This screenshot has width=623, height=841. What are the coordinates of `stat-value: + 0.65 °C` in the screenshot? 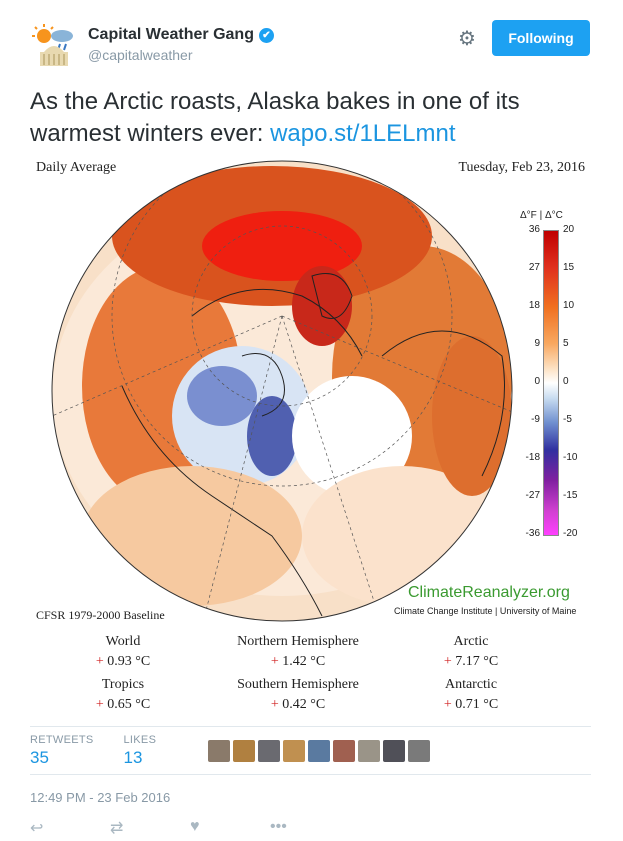 It's located at (123, 705).